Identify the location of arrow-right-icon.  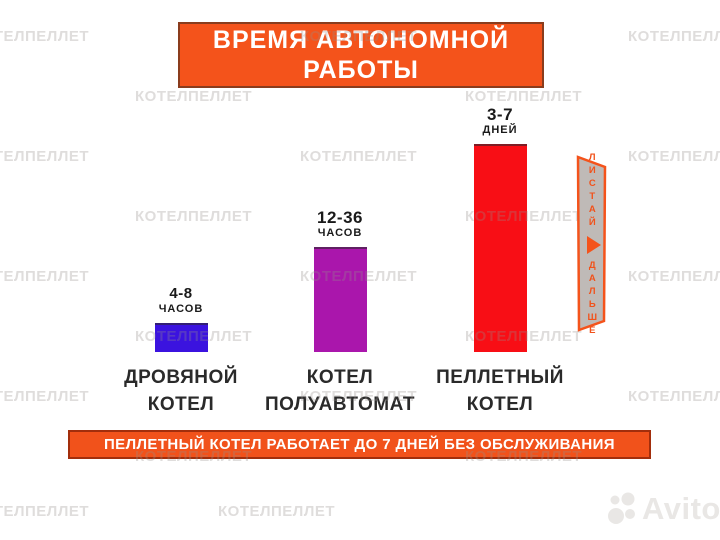
(594, 245).